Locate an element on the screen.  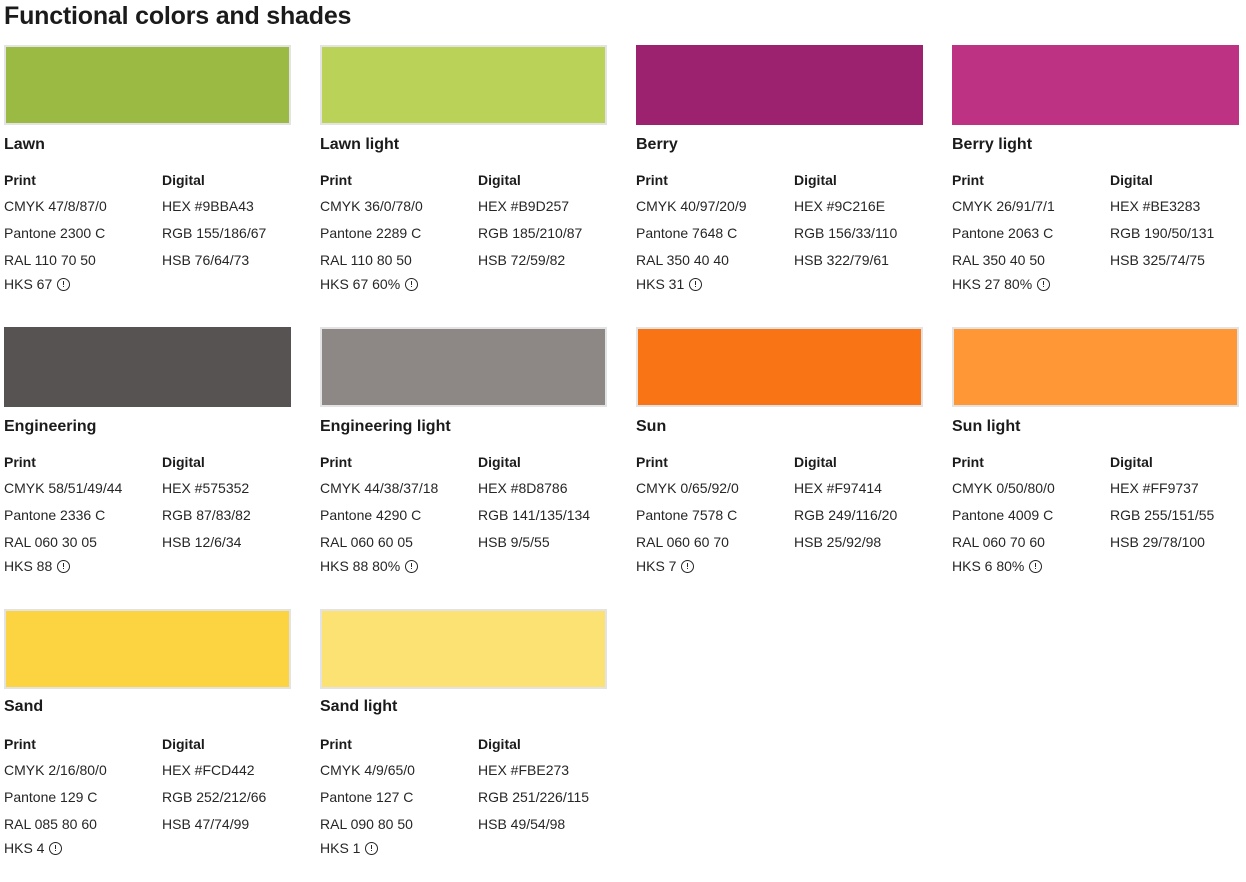
hsb-value: HSB 29/78/100 is located at coordinates (1157, 542).